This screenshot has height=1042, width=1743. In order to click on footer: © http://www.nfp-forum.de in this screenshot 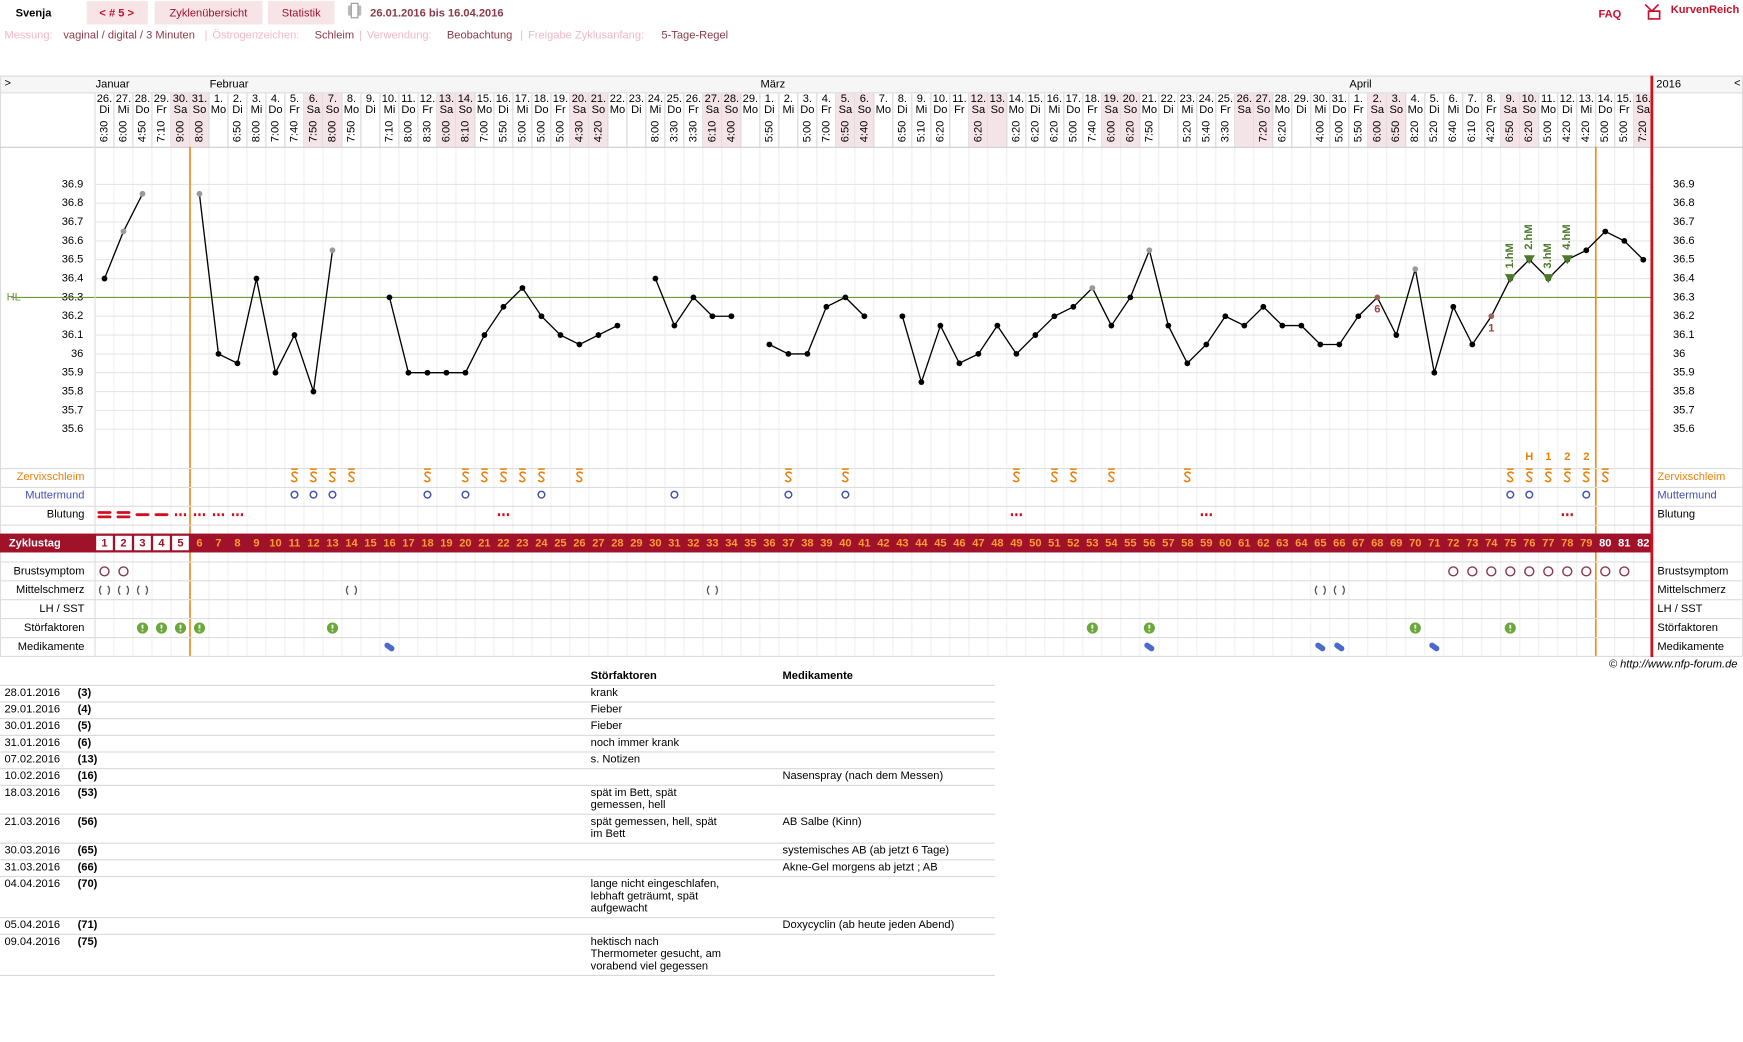, I will do `click(1673, 664)`.